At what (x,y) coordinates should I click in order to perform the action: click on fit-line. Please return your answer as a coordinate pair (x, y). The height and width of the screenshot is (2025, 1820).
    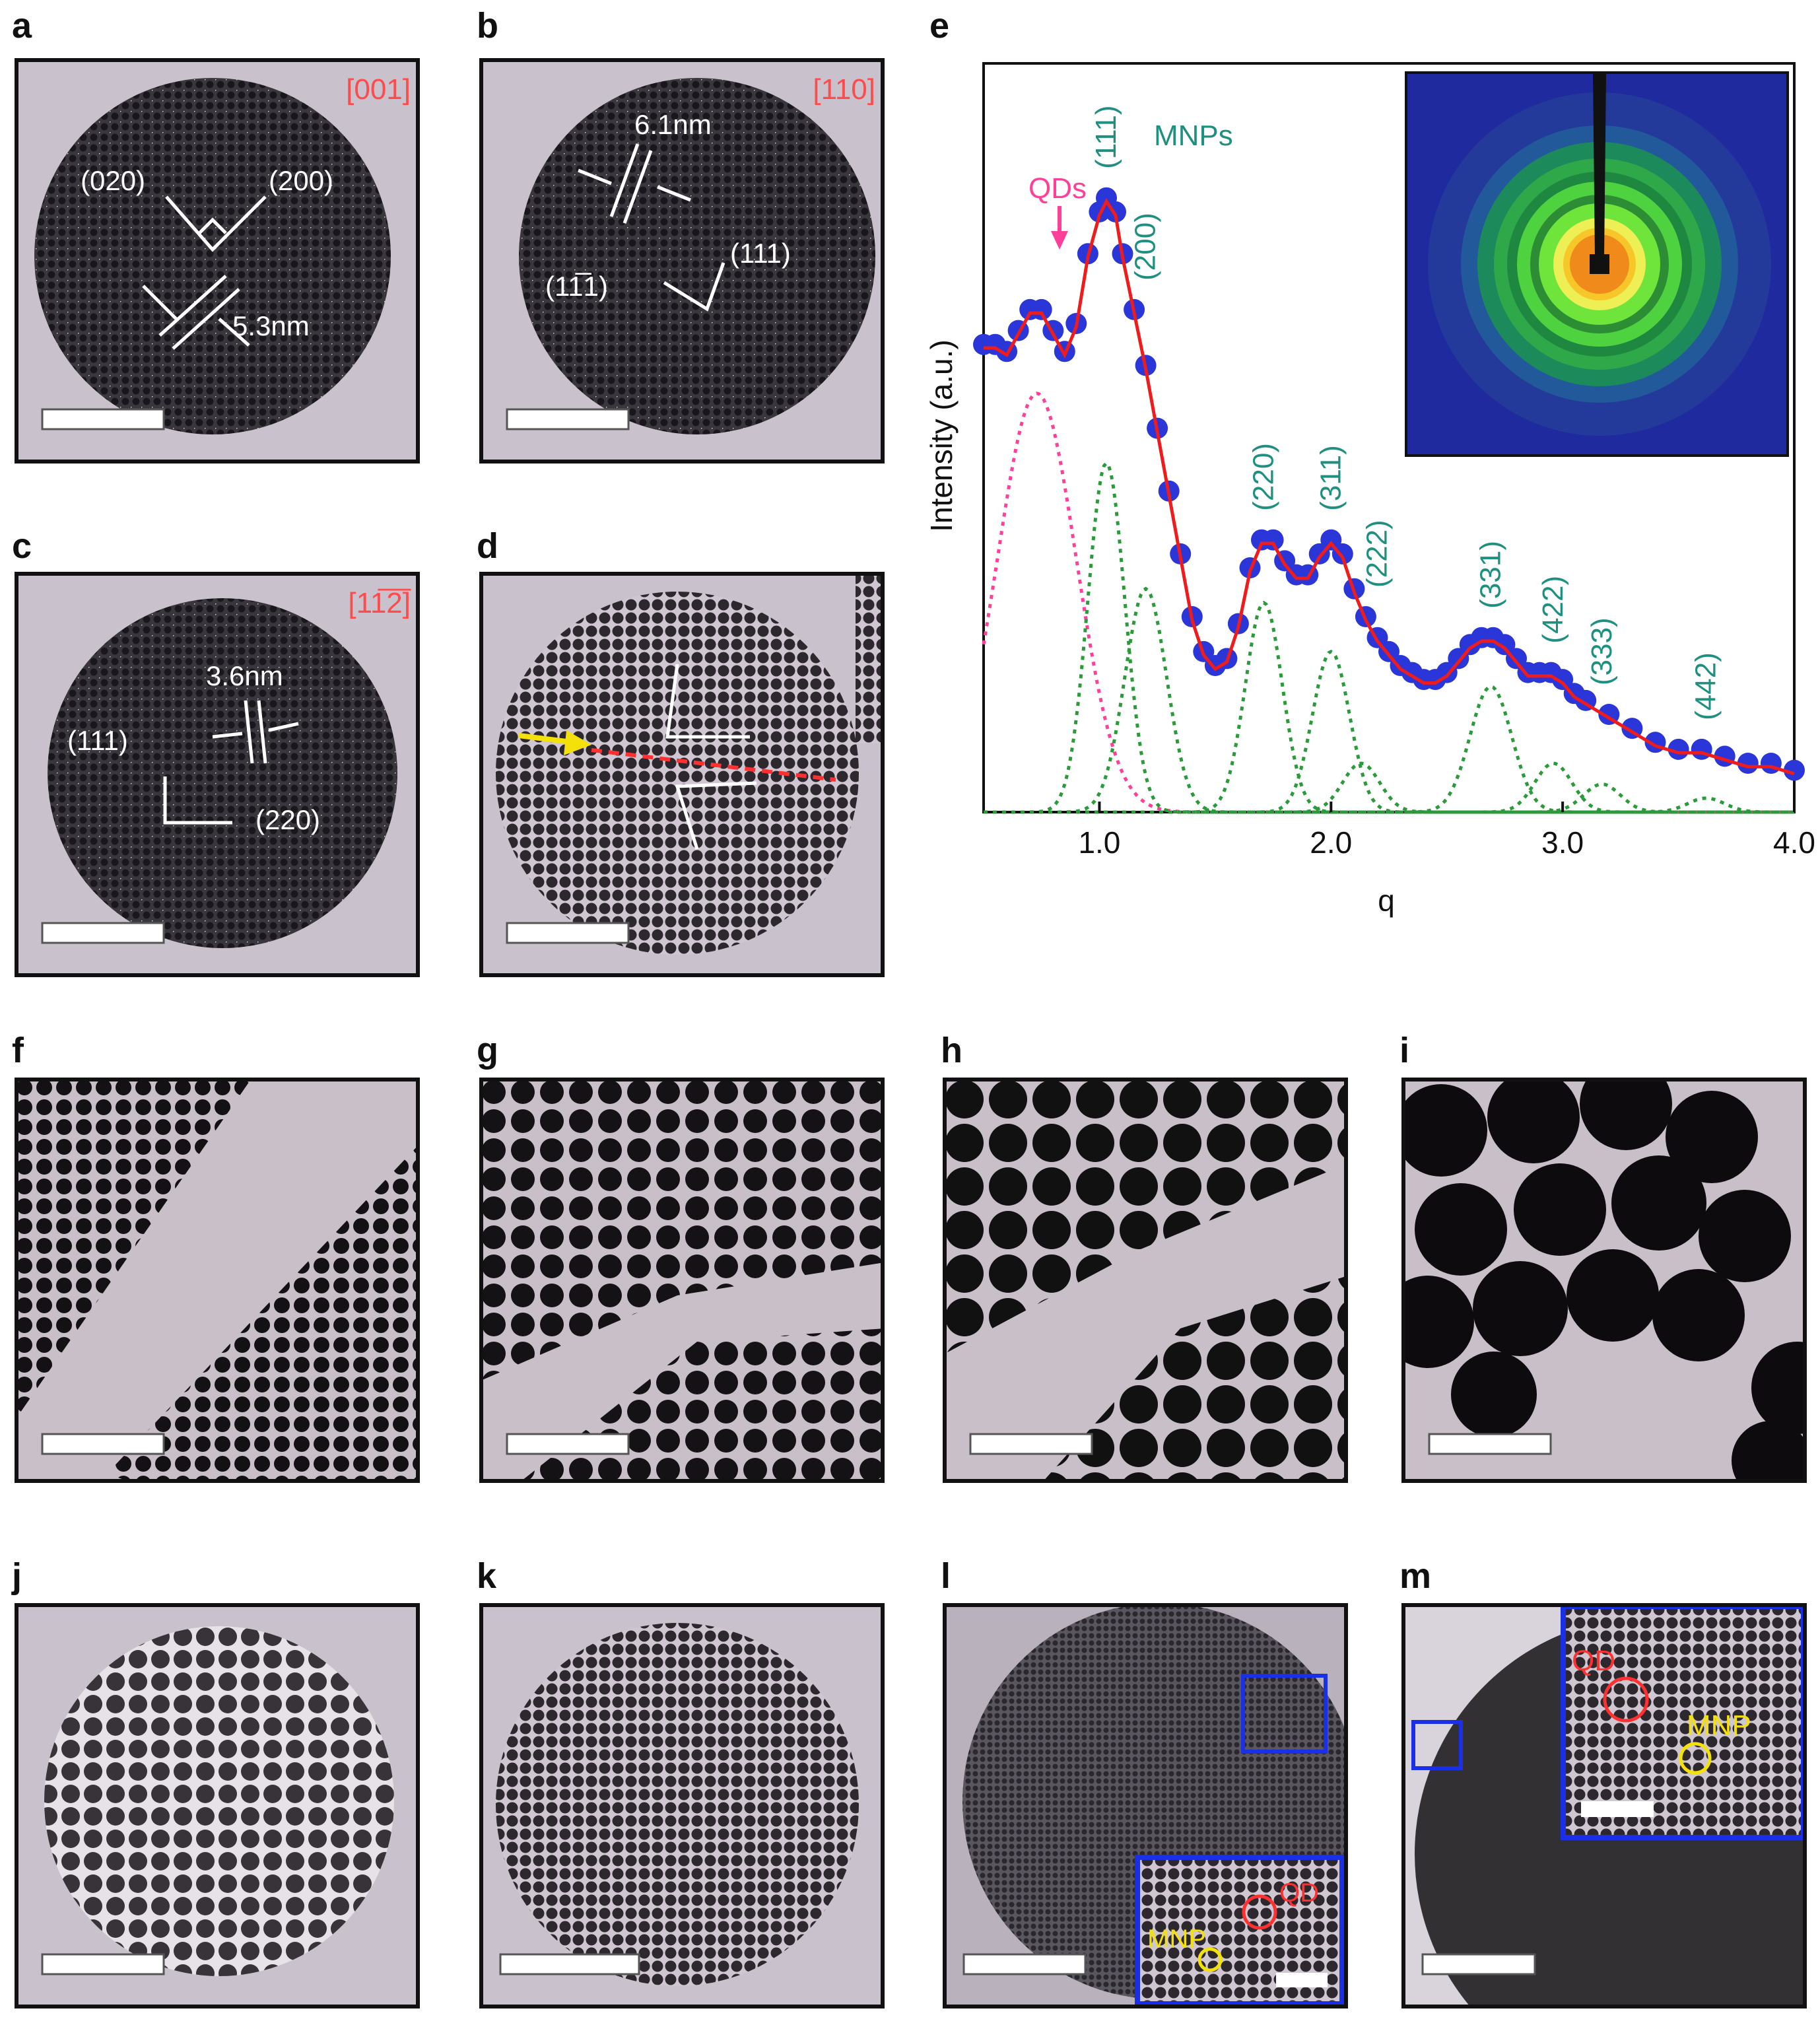
    Looking at the image, I should click on (1389, 487).